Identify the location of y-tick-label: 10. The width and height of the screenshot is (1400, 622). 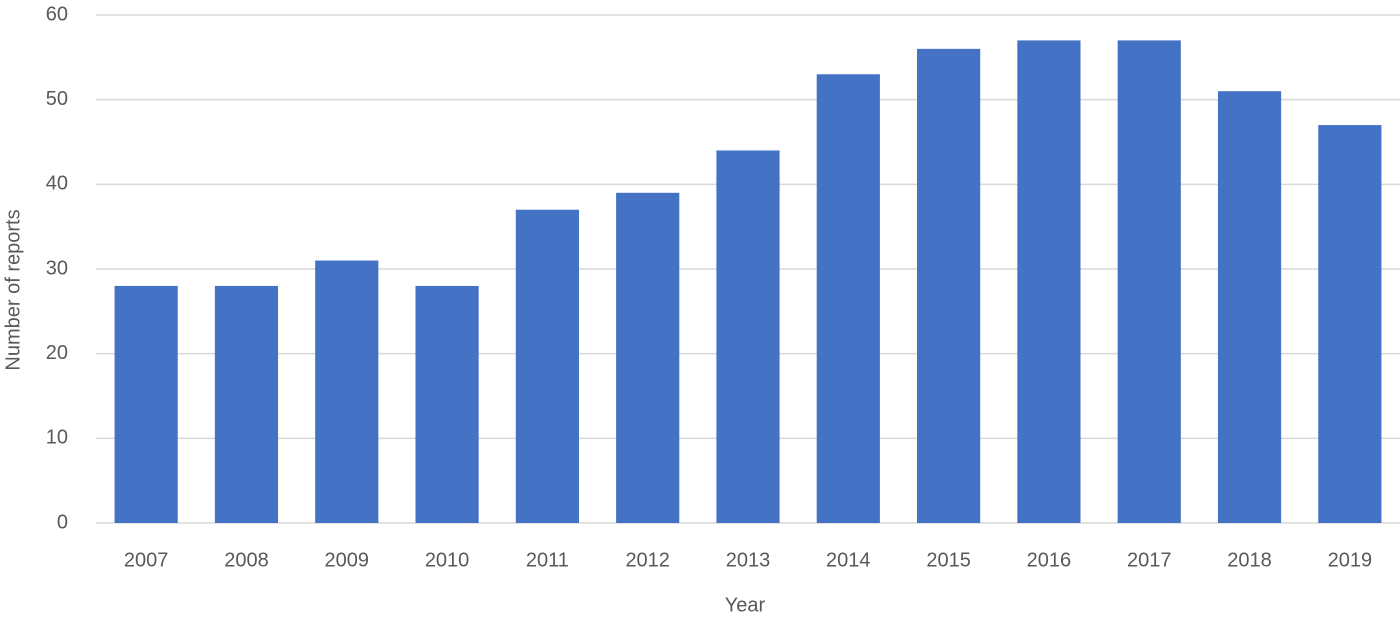
(57, 438).